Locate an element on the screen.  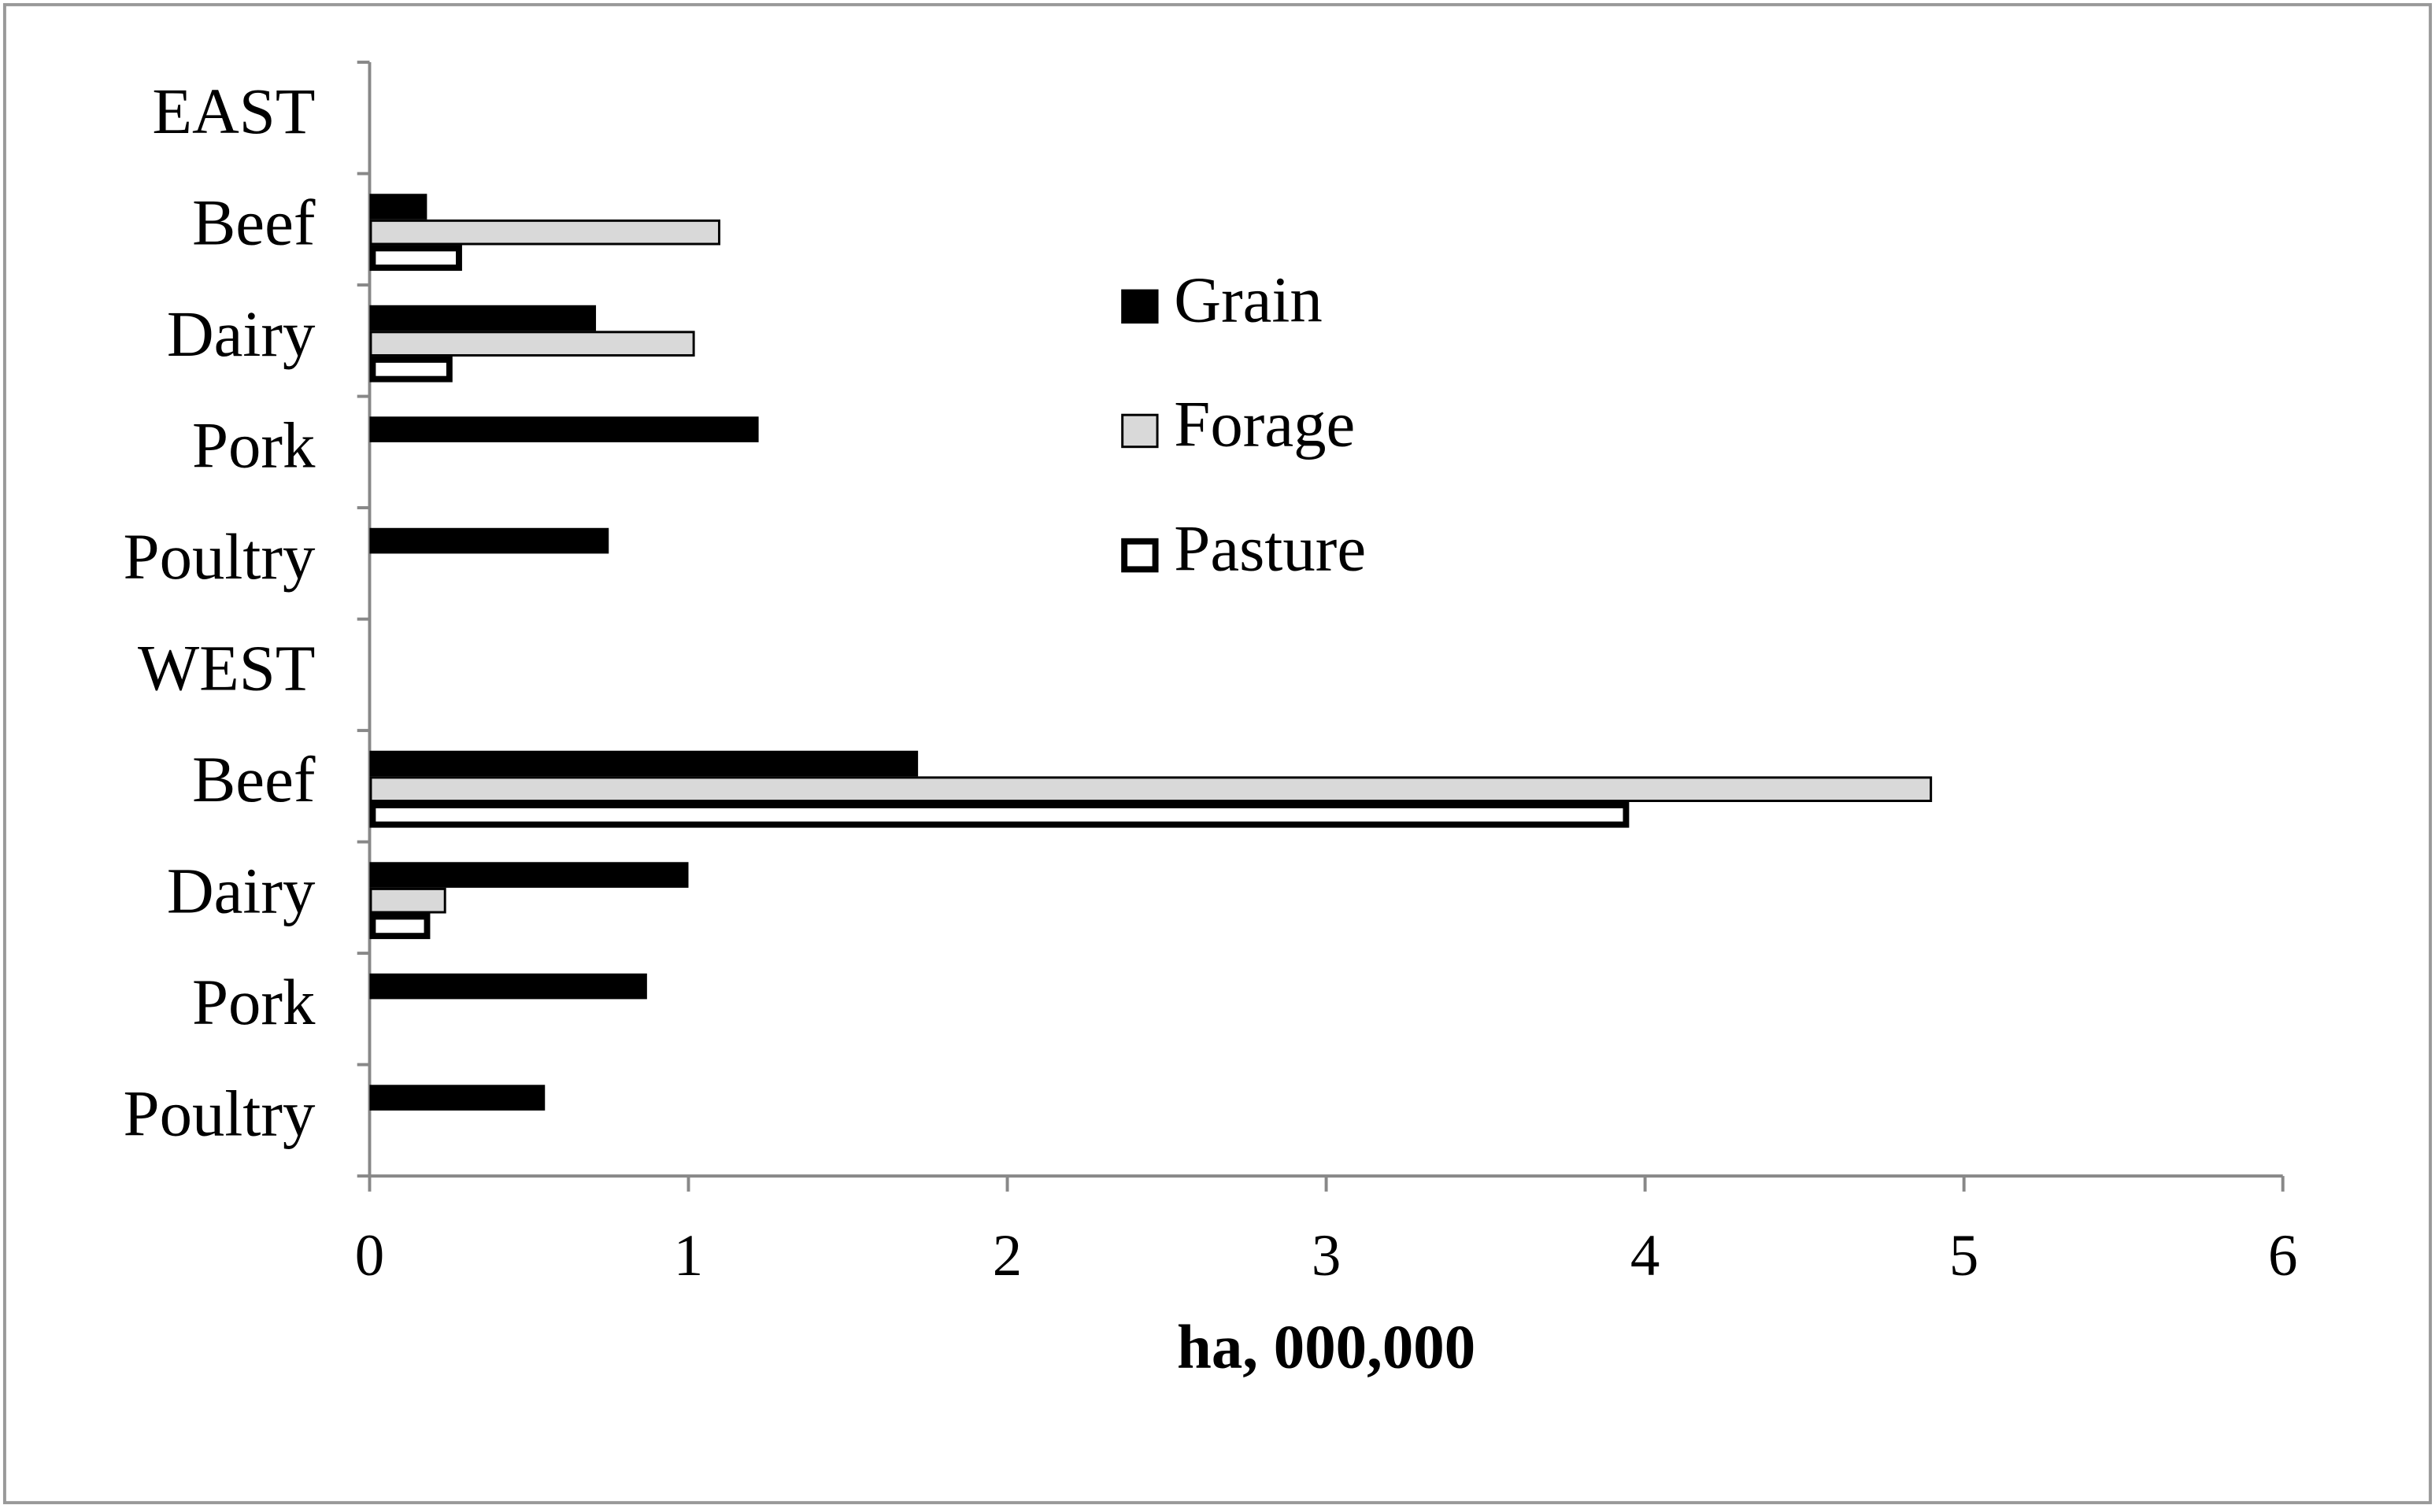
y-tick-label: WEST is located at coordinates (226, 667).